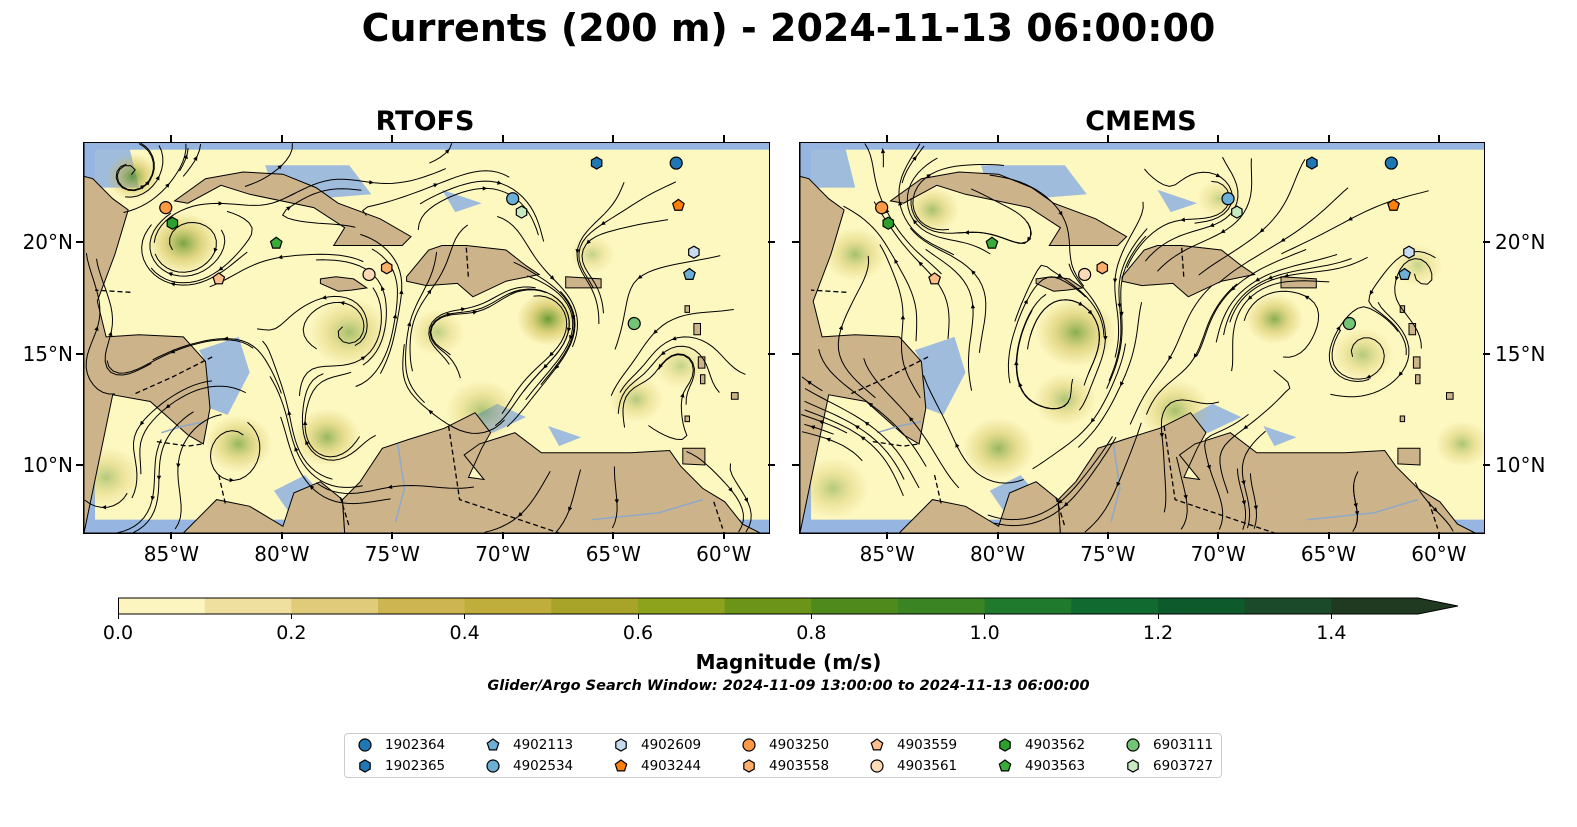  I want to click on legend-item-4902534: 4902534, so click(529, 766).